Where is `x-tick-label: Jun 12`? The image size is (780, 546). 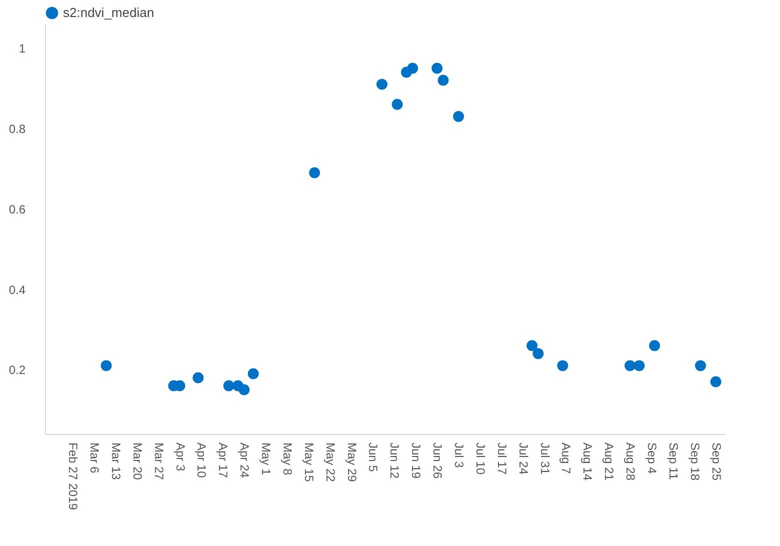 x-tick-label: Jun 12 is located at coordinates (395, 460).